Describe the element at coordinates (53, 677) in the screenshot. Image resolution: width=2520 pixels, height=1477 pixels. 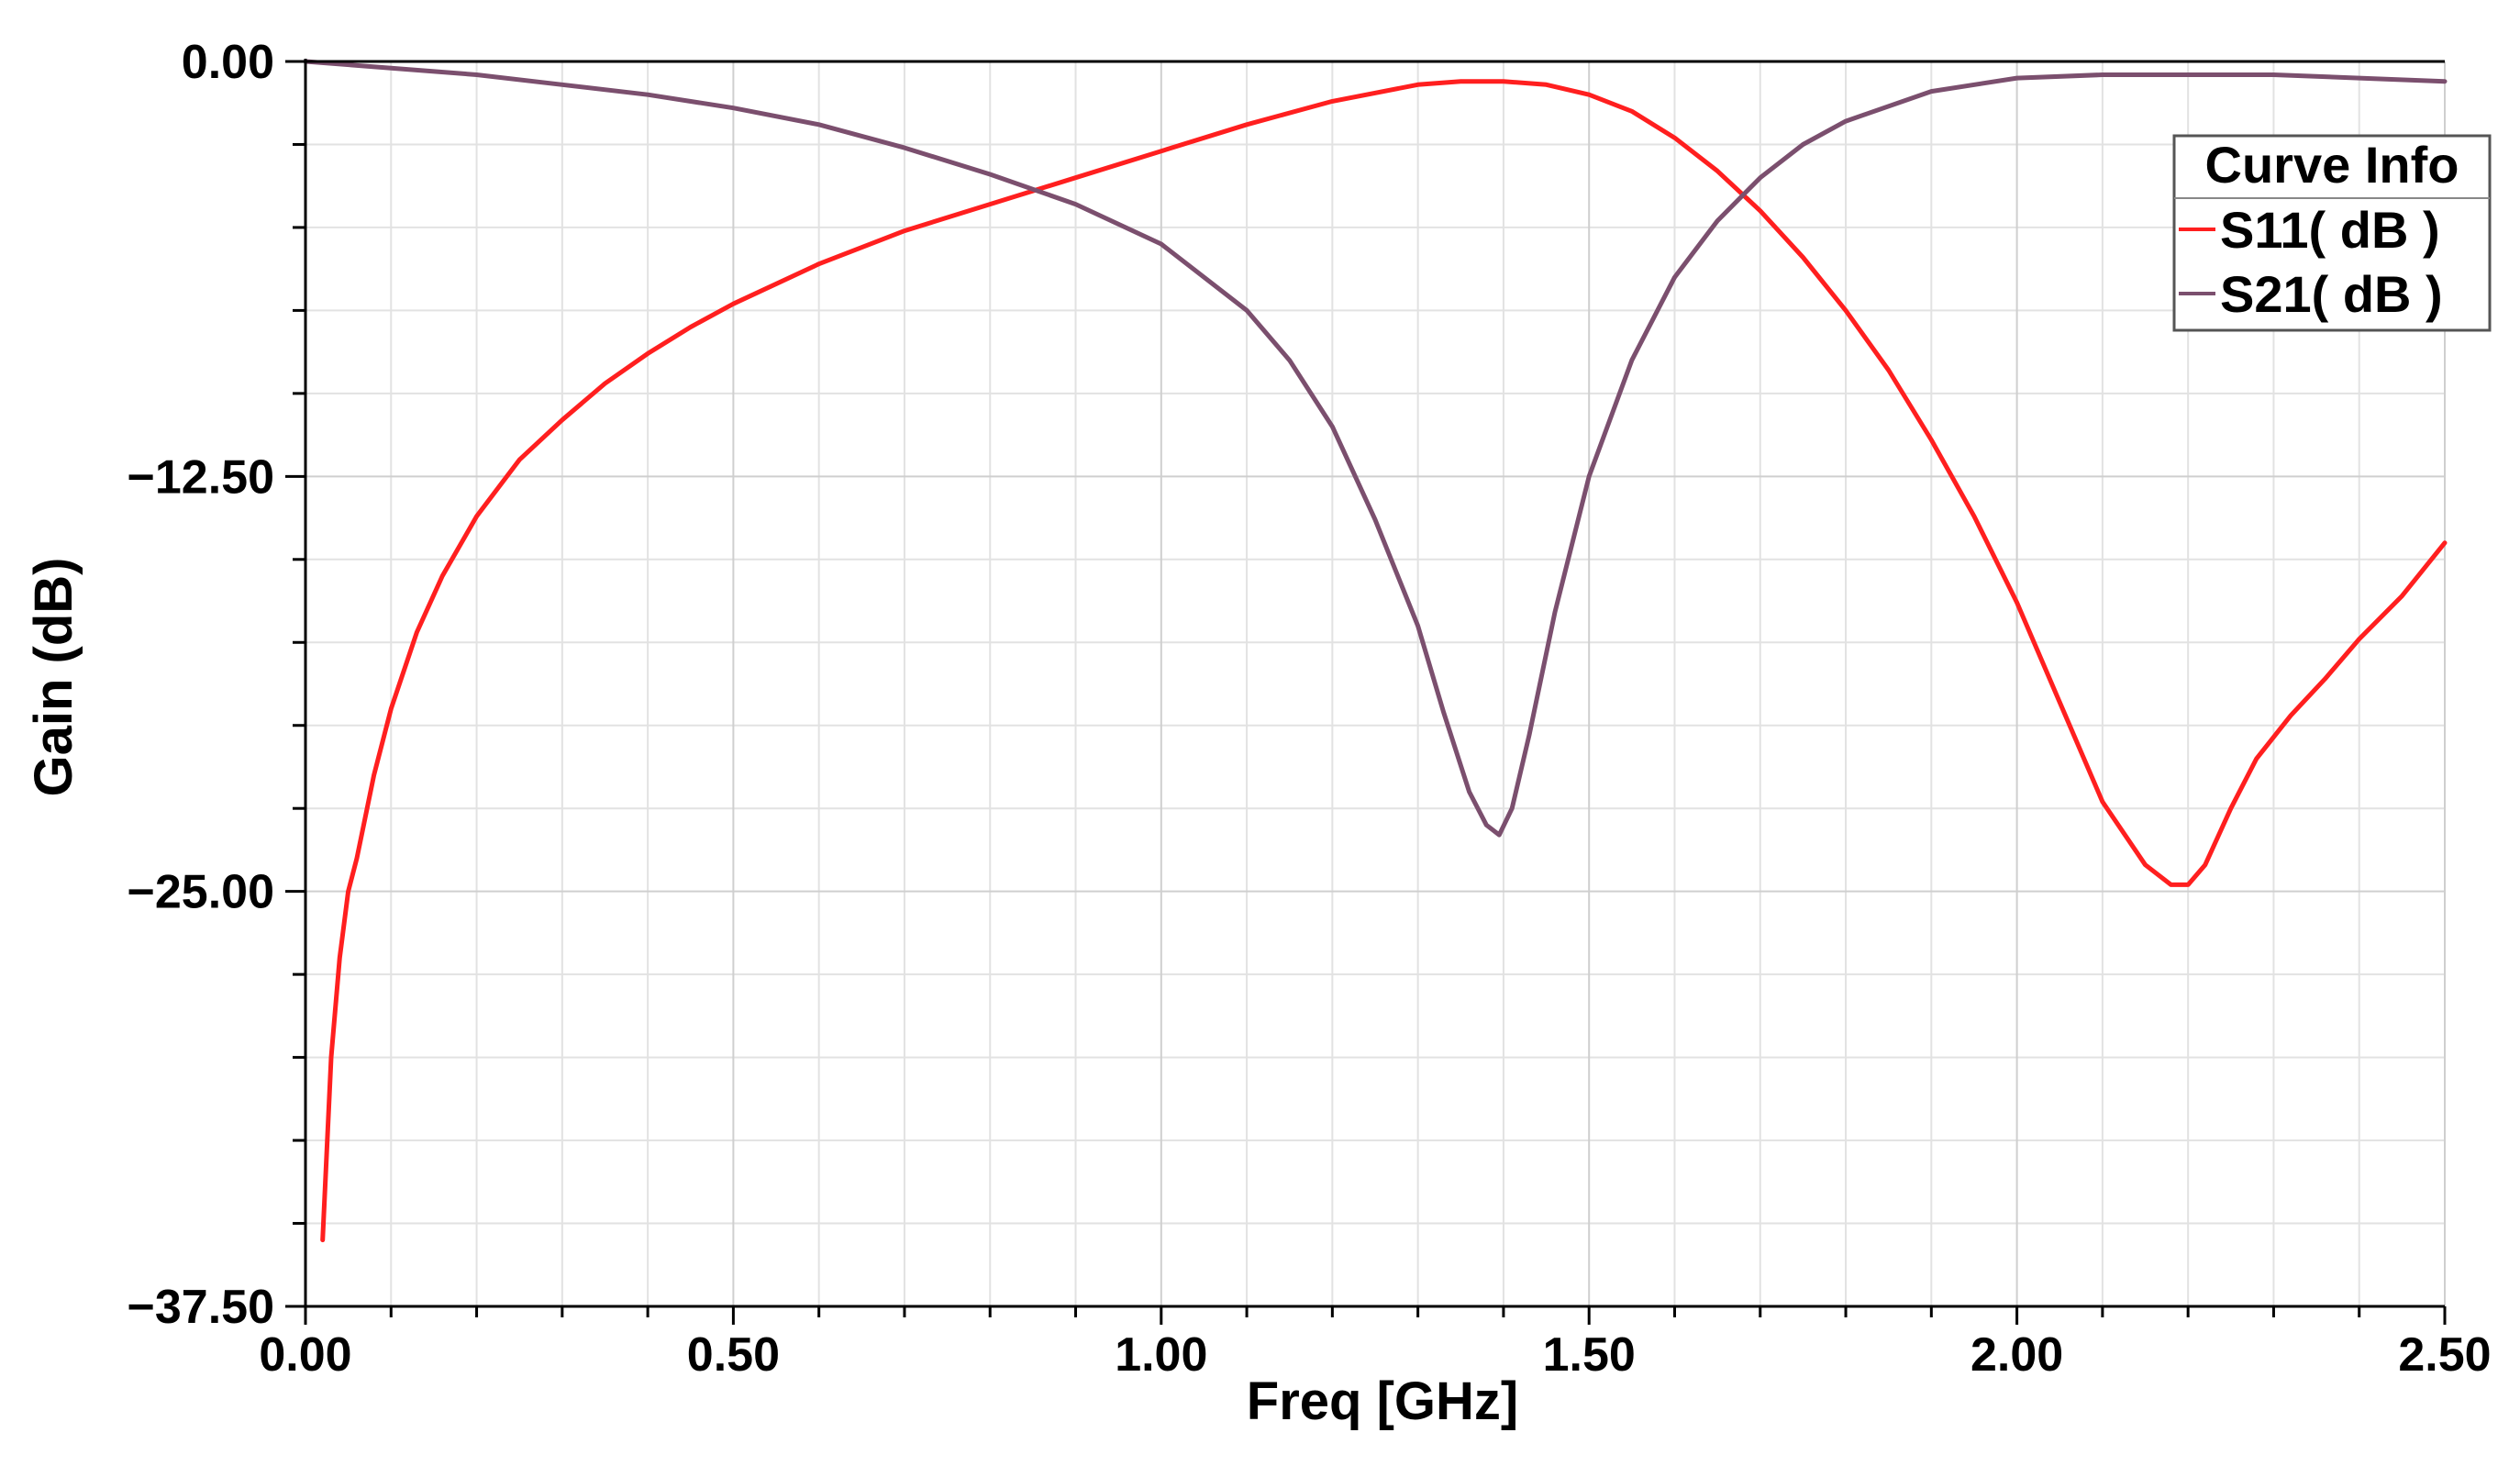
I see `y-axis-title: Gain (dB)` at that location.